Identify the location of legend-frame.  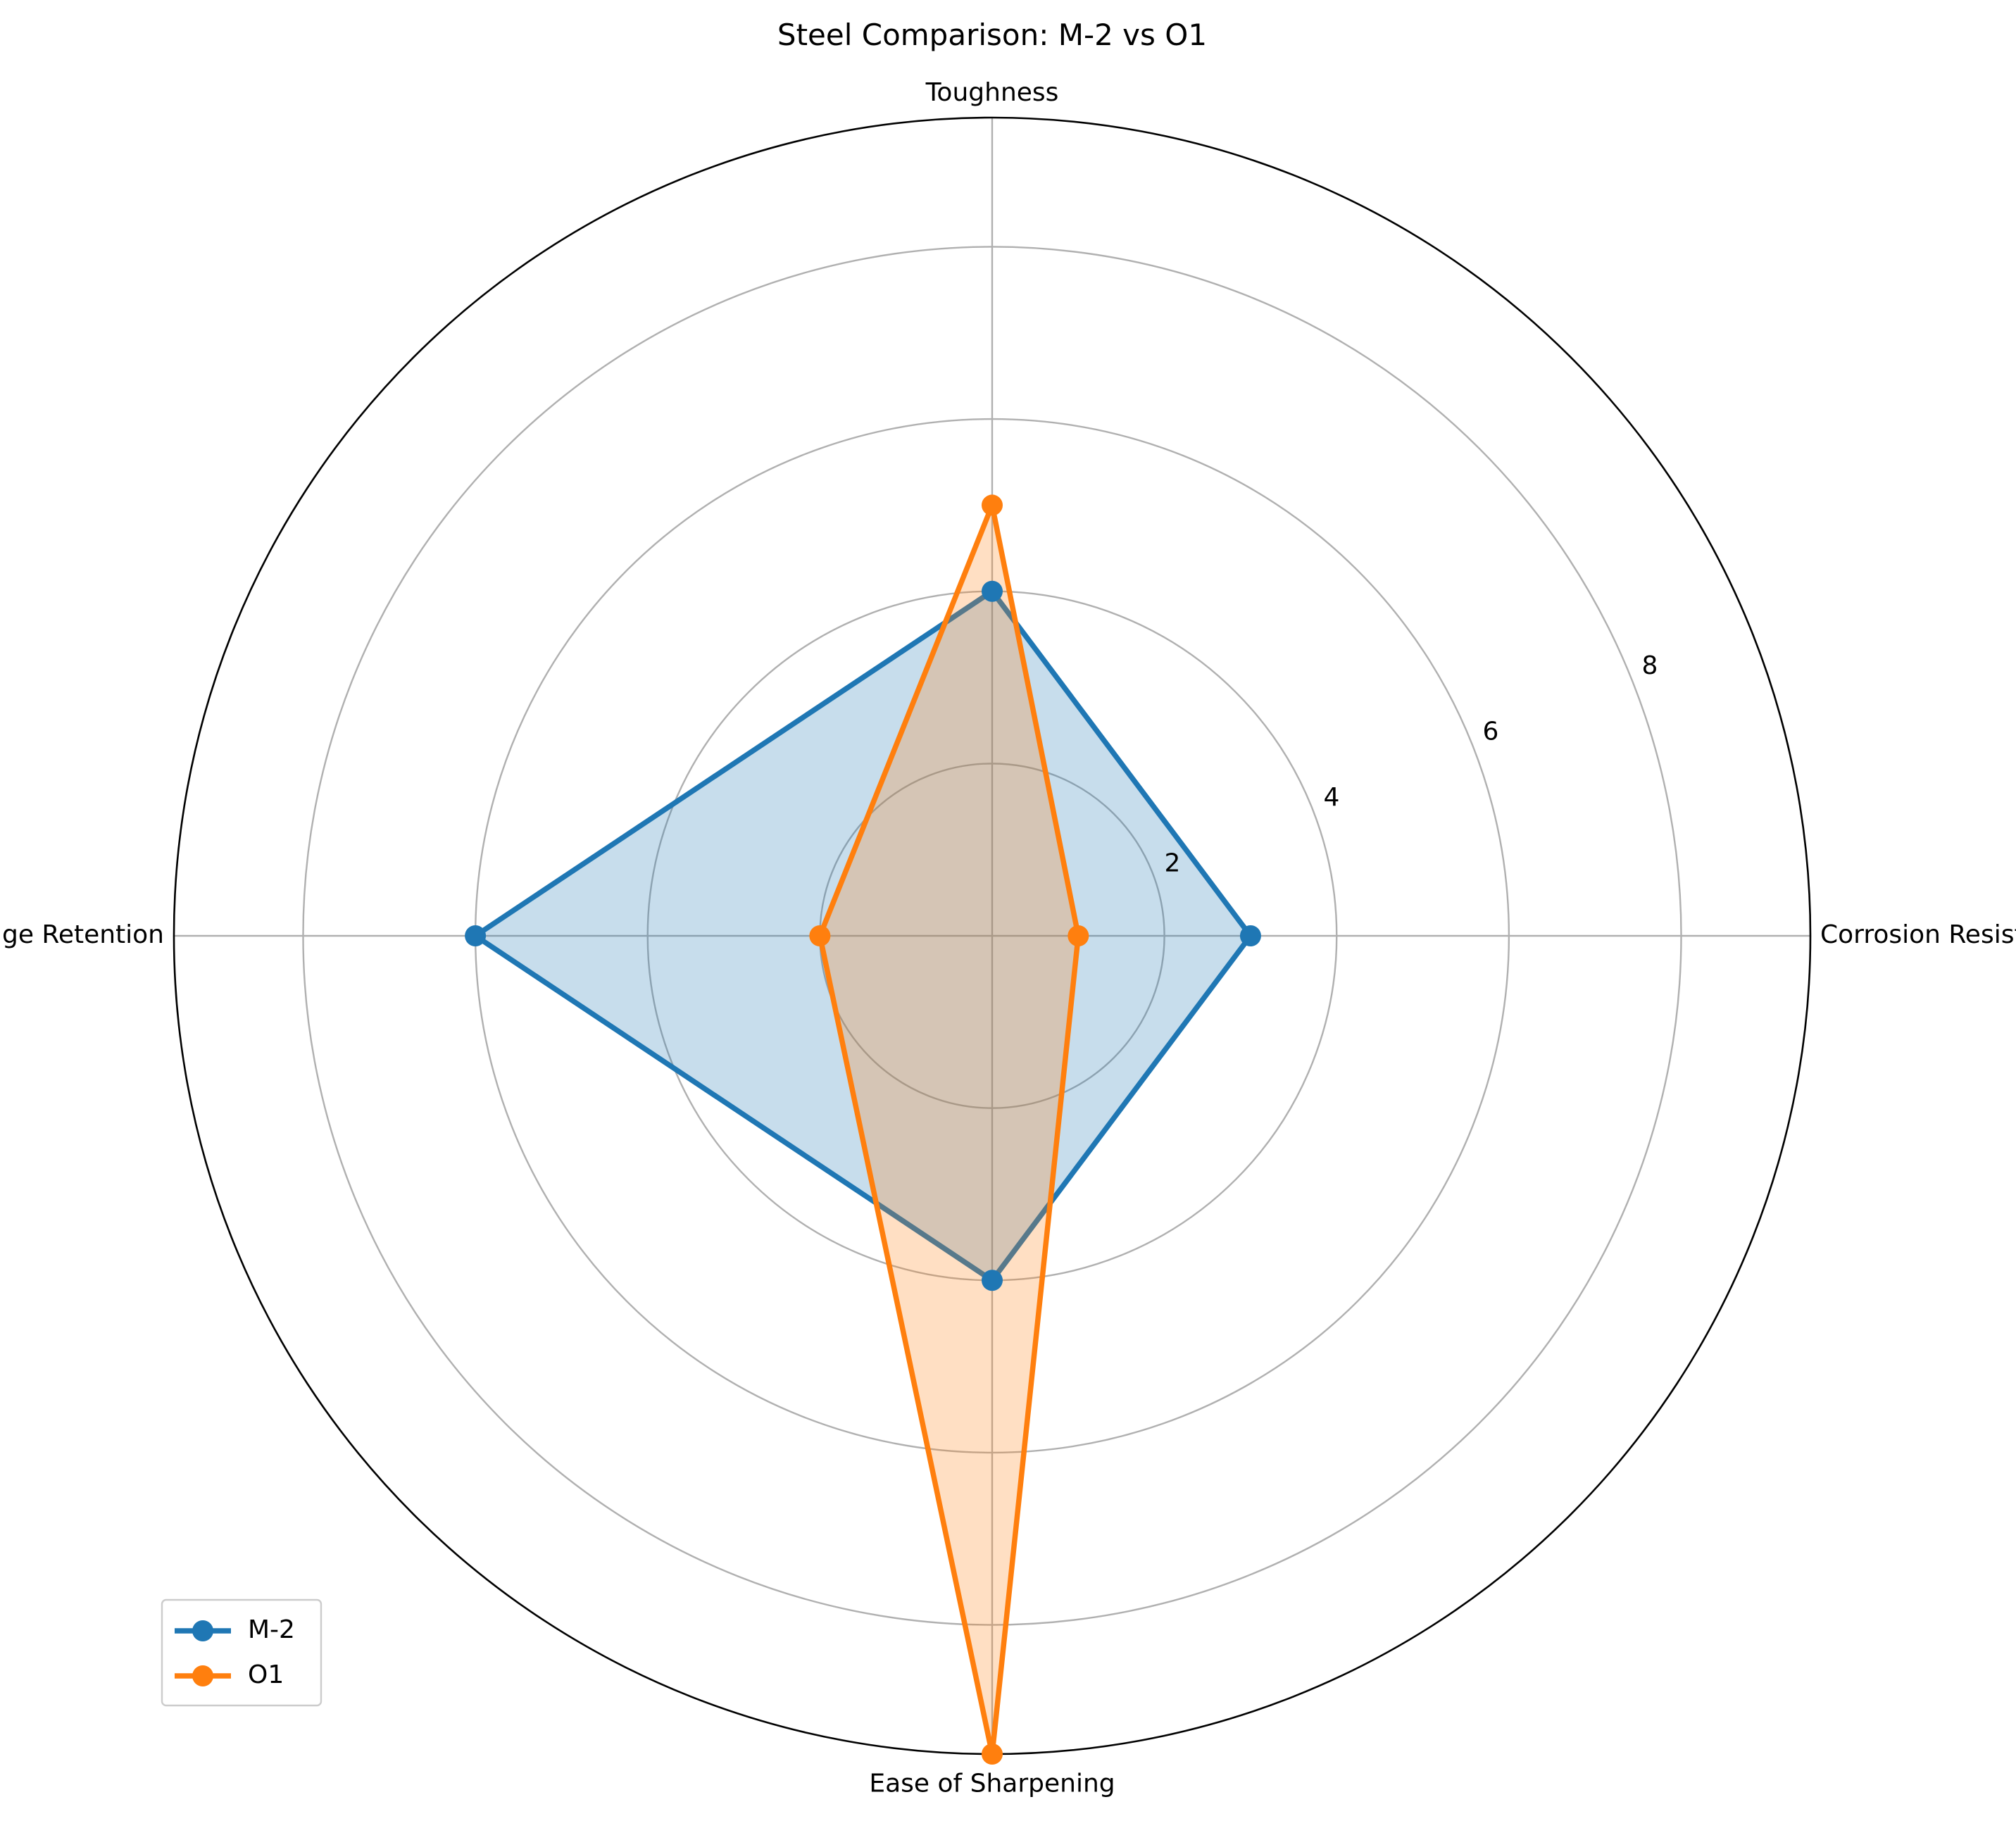
(242, 1653).